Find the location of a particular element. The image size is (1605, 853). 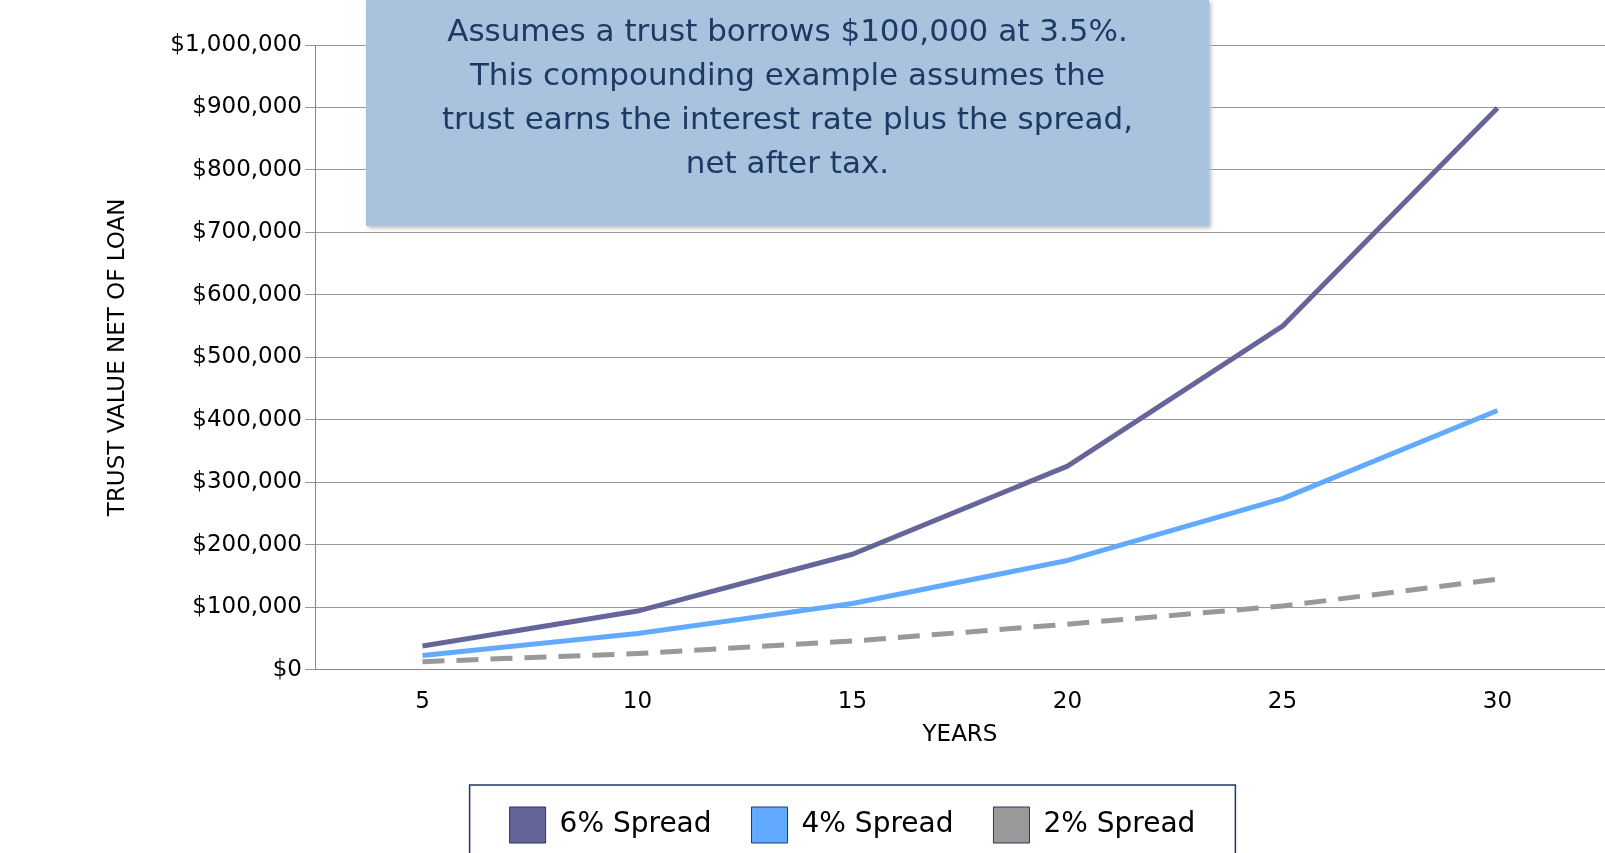

annotation: Assumes a trust borrows $100,000 at 3.5%. This compounding example assumes the trust earns the interest rate plus the spread, net after tax. is located at coordinates (787, 96).